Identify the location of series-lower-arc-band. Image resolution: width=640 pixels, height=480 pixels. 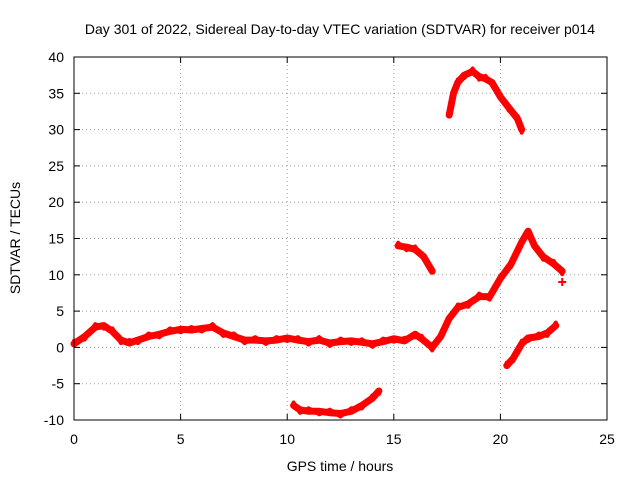
(336, 405).